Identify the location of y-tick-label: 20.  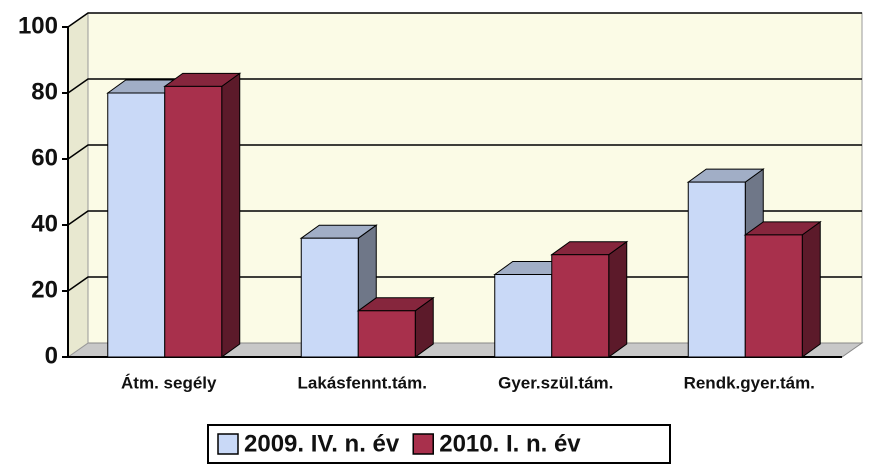
(44, 289).